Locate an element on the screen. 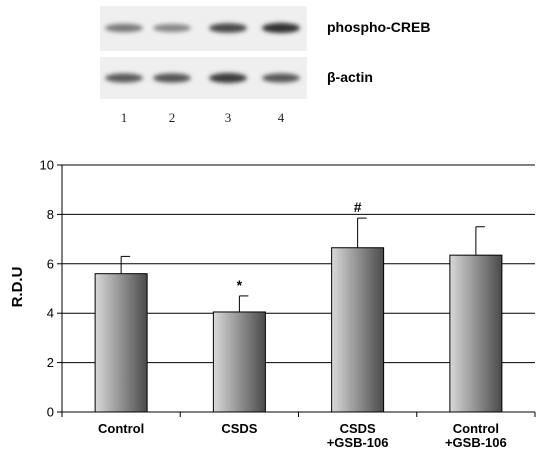 This screenshot has width=550, height=458. lane-number-1: 1 is located at coordinates (124, 117).